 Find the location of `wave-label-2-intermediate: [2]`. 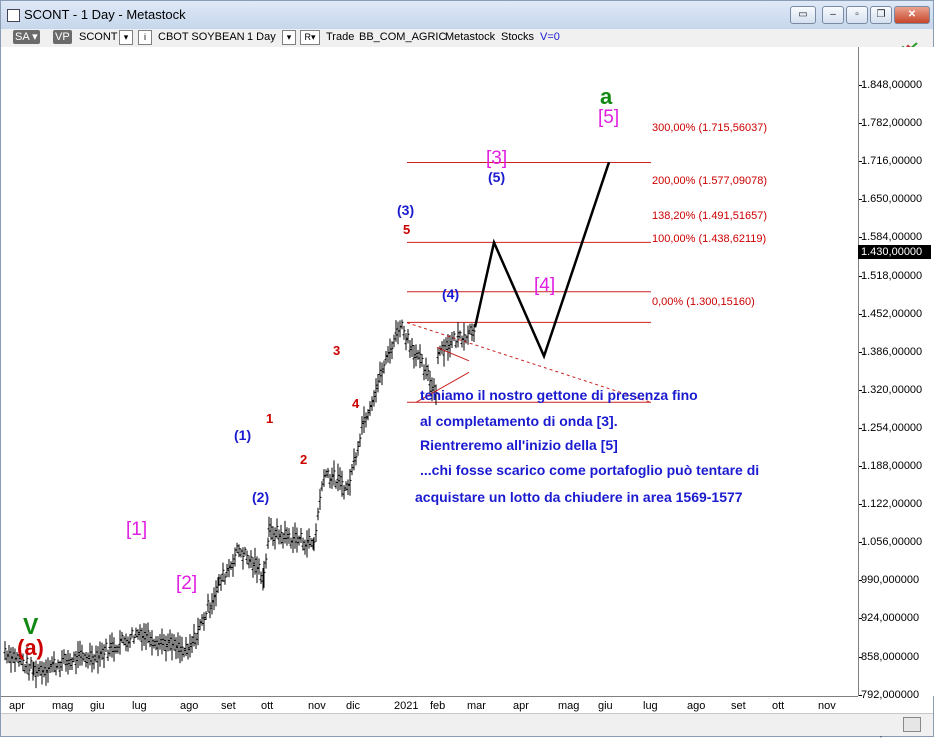

wave-label-2-intermediate: [2] is located at coordinates (187, 583).